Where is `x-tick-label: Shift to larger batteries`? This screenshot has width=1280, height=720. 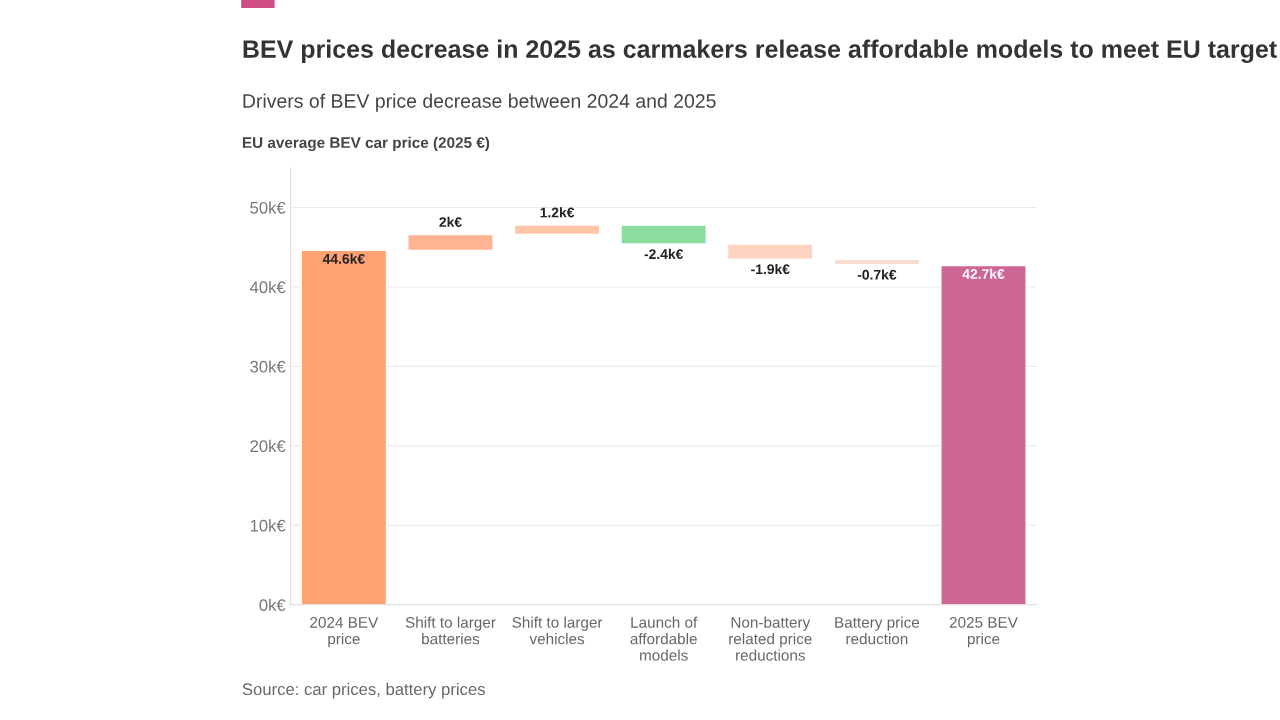
x-tick-label: Shift to larger batteries is located at coordinates (450, 630).